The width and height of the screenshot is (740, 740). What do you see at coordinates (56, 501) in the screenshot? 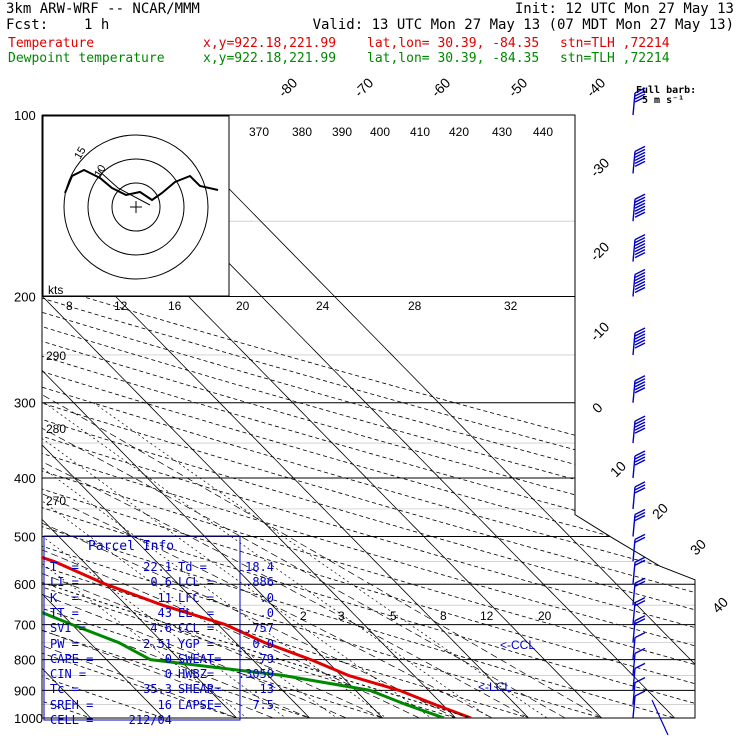
I see `theta-label-270: 270` at bounding box center [56, 501].